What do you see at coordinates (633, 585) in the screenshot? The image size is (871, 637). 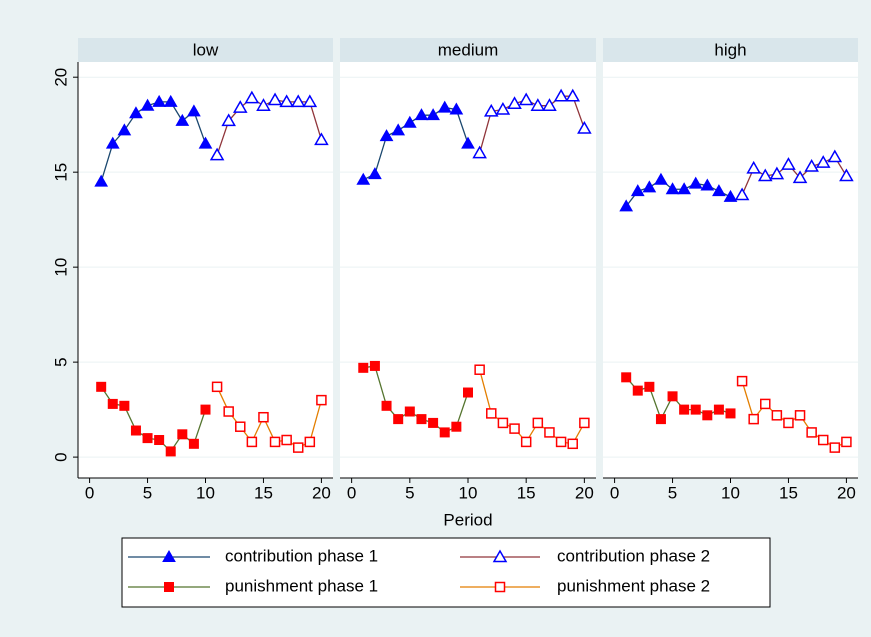 I see `legend-label: punishment phase 2` at bounding box center [633, 585].